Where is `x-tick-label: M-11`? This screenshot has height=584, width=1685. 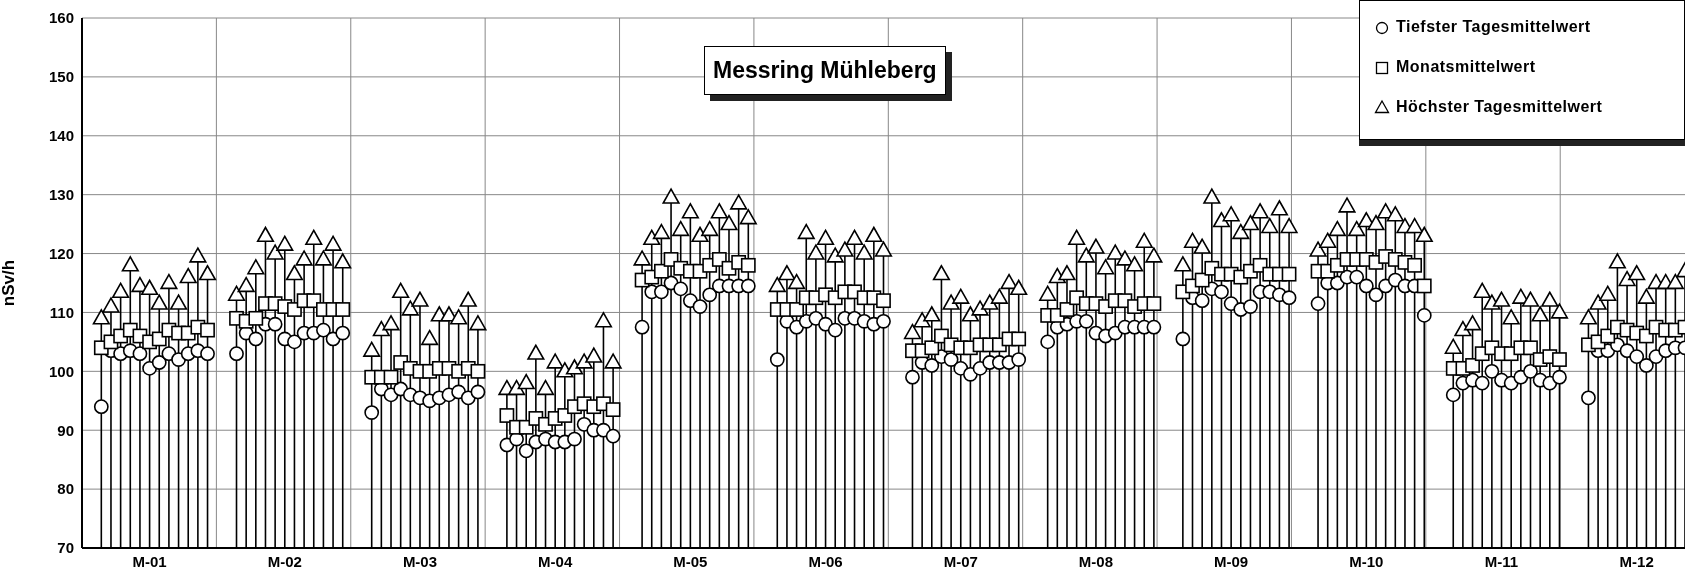 x-tick-label: M-11 is located at coordinates (1501, 561).